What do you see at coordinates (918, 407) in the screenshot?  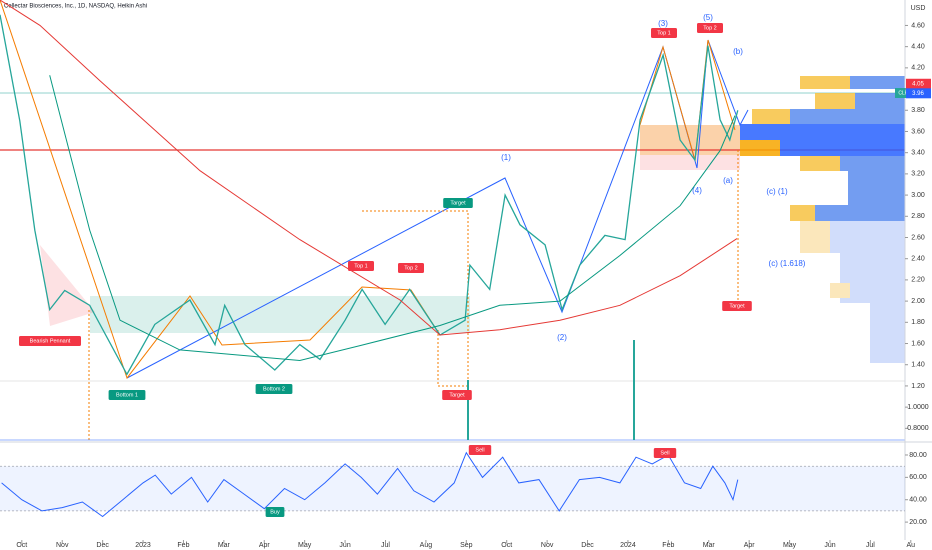 I see `y-tick-label: 1.0000` at bounding box center [918, 407].